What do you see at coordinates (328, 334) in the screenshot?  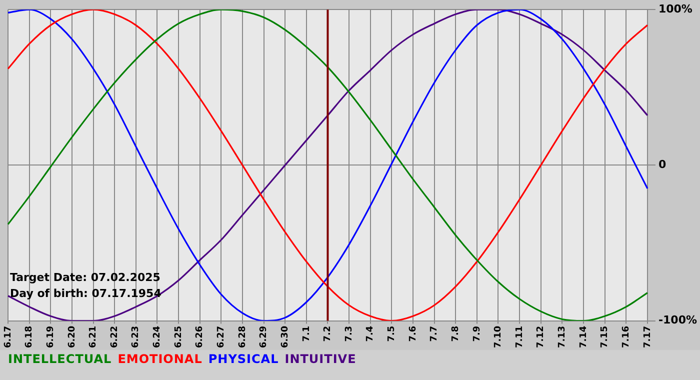 I see `x-tick-label: 7.2` at bounding box center [328, 334].